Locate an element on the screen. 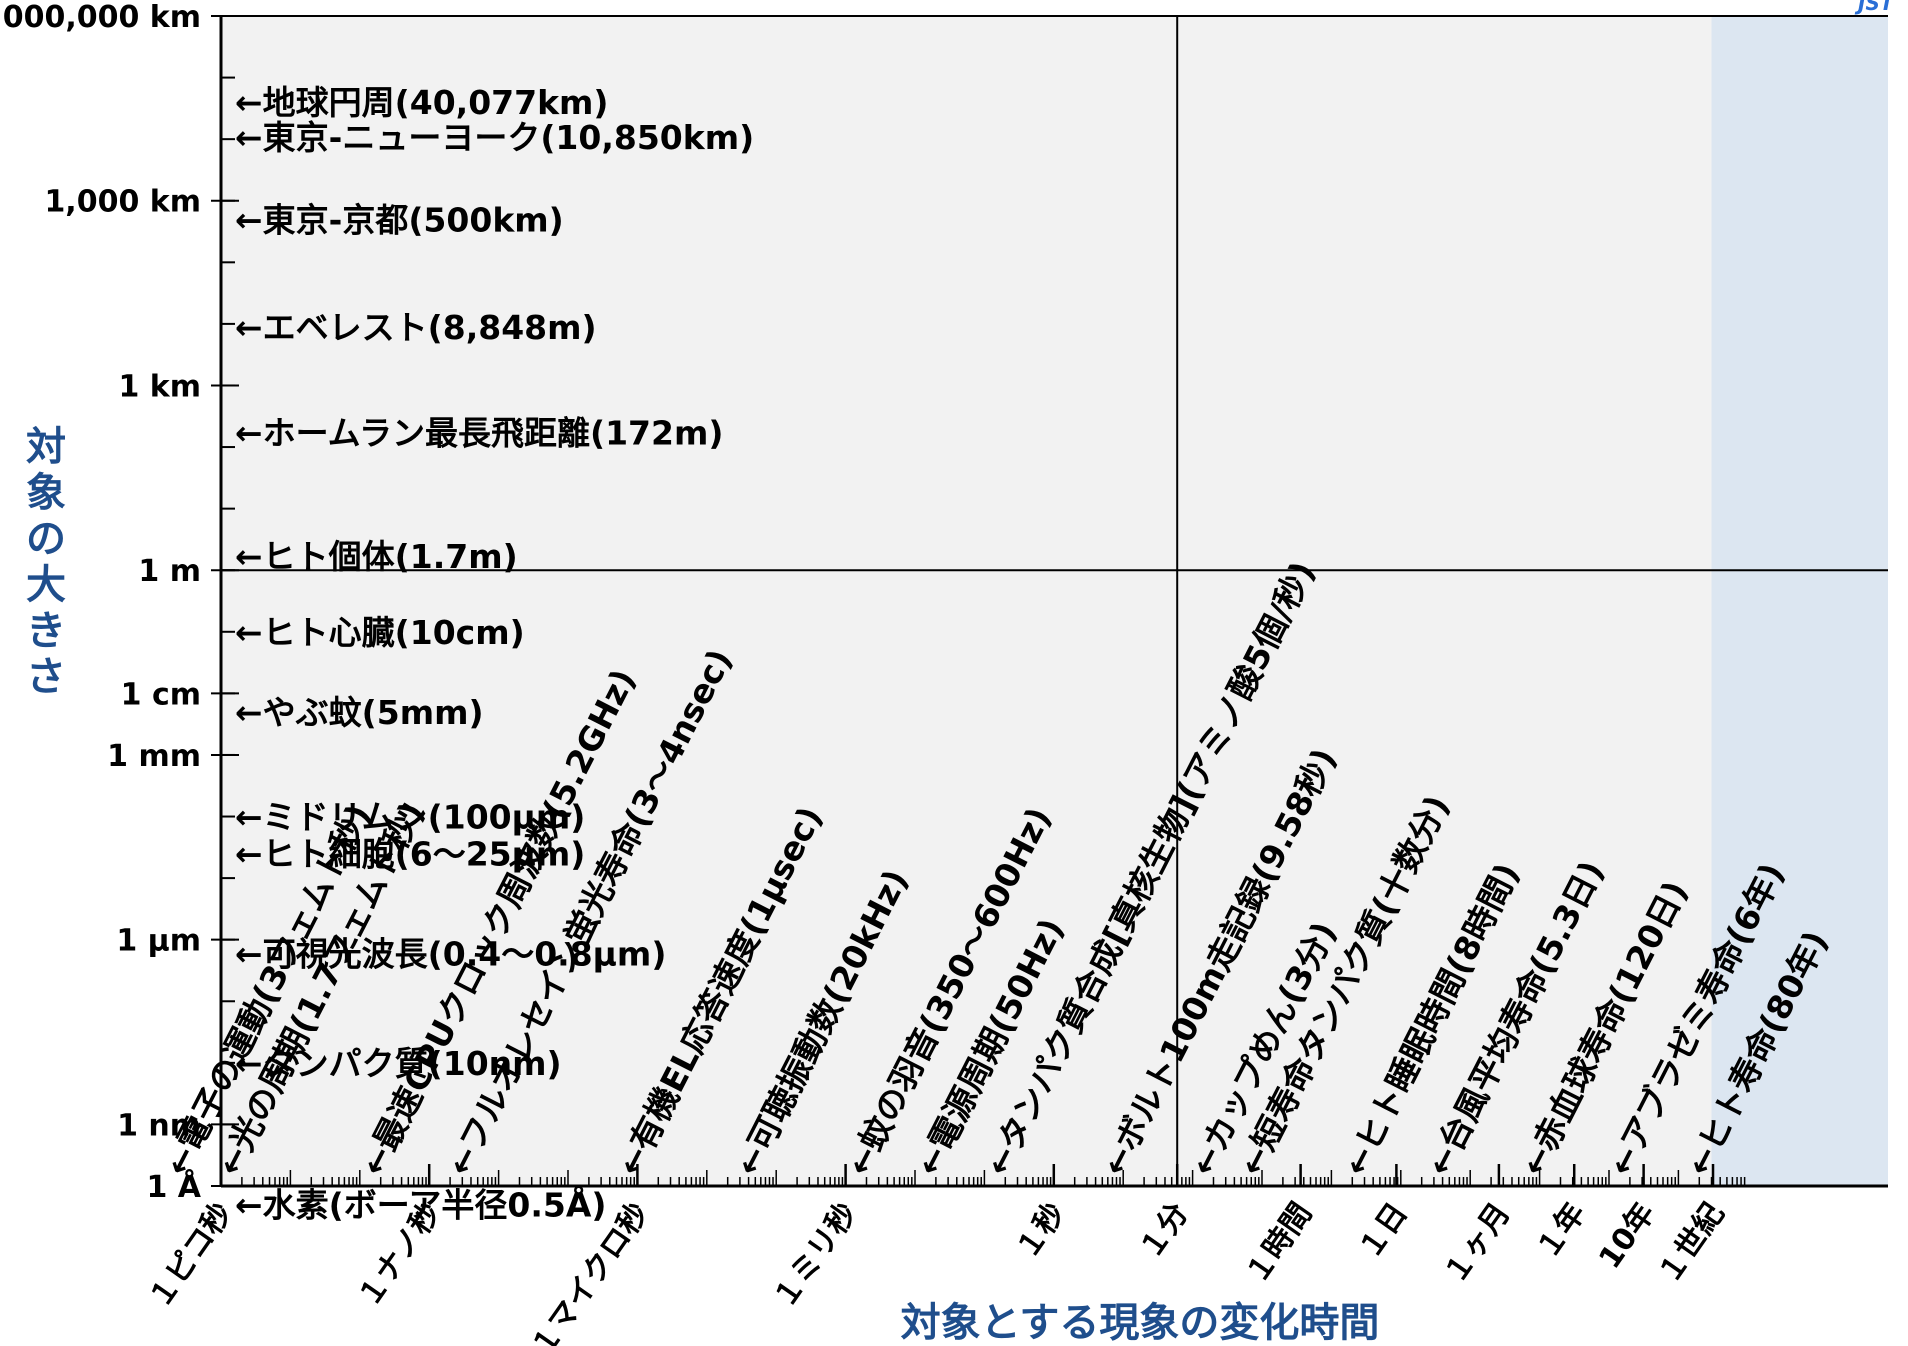 The height and width of the screenshot is (1346, 1908). y-tick-label: 1 mm is located at coordinates (154, 756).